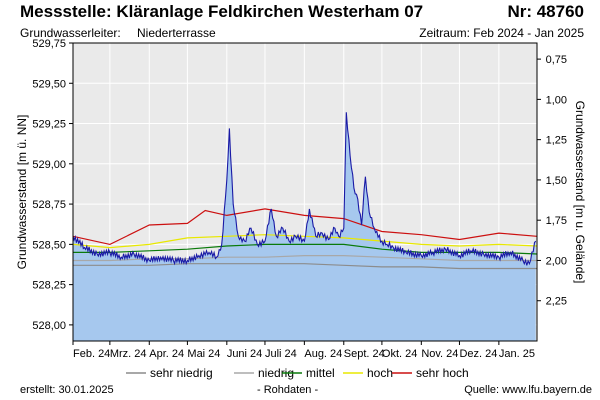 The height and width of the screenshot is (400, 600). I want to click on x-tick-label: Nov. 24, so click(439, 354).